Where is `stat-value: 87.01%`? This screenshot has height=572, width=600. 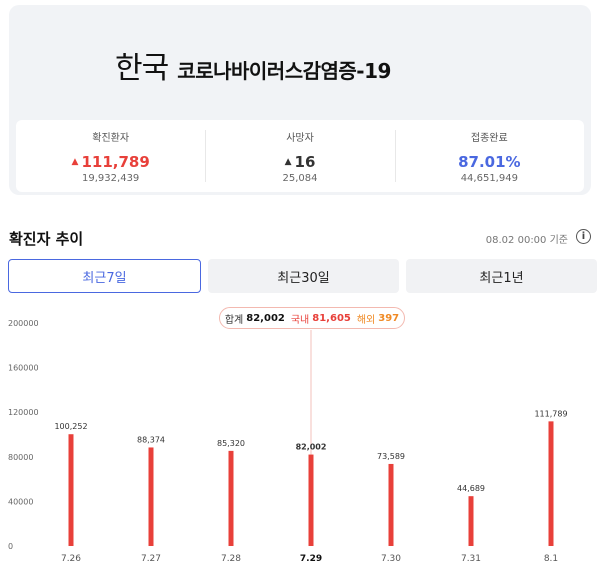 stat-value: 87.01% is located at coordinates (489, 162).